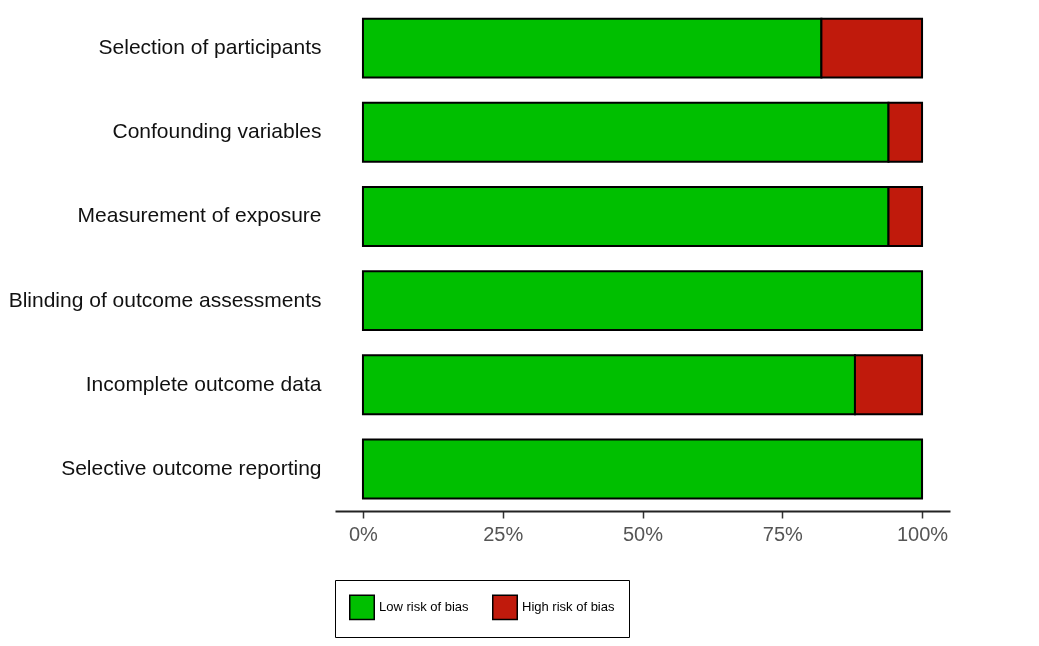 The height and width of the screenshot is (646, 1039). What do you see at coordinates (364, 533) in the screenshot?
I see `x-tick-label: 0%` at bounding box center [364, 533].